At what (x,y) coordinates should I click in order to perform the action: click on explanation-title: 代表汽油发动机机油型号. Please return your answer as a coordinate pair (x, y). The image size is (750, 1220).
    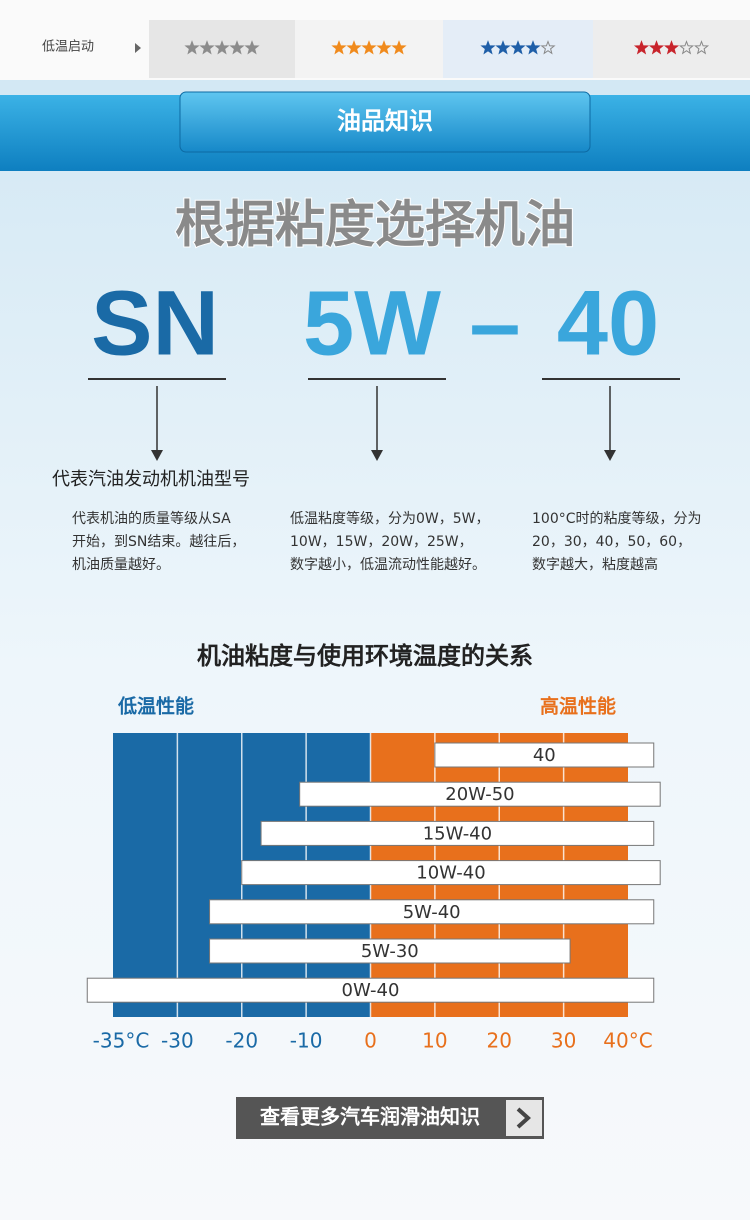
    Looking at the image, I should click on (151, 479).